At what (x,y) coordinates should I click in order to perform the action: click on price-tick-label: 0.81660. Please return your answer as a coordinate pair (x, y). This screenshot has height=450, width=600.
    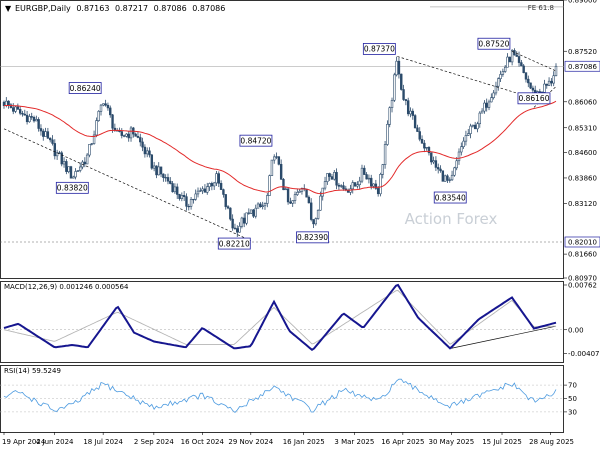
    Looking at the image, I should click on (582, 255).